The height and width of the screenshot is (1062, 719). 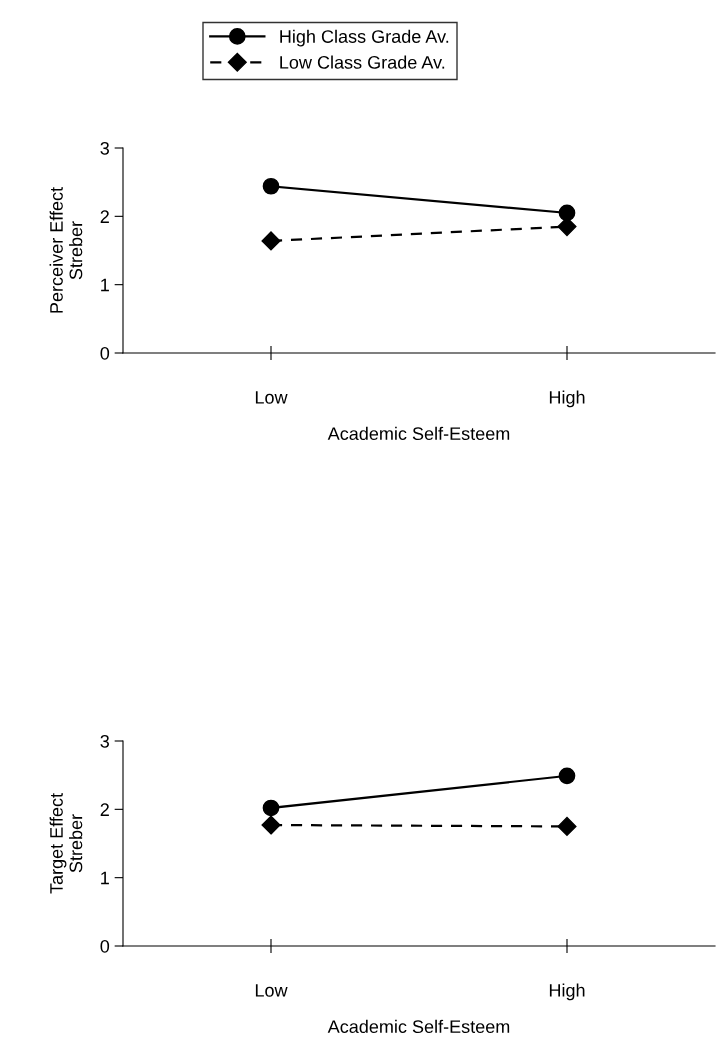 What do you see at coordinates (66, 843) in the screenshot?
I see `y-axis-title: Target Effect Streber` at bounding box center [66, 843].